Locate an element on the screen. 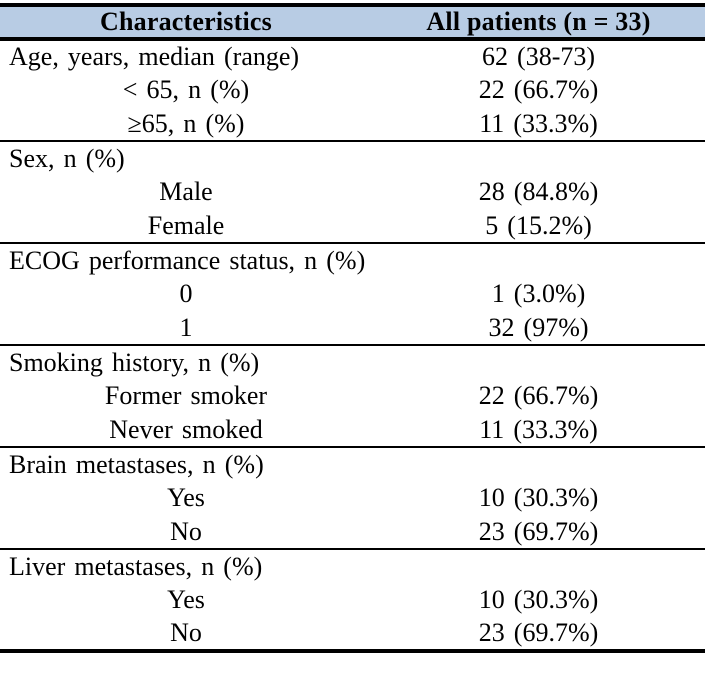  row-sublabel: ≥65, n (%) is located at coordinates (186, 123).